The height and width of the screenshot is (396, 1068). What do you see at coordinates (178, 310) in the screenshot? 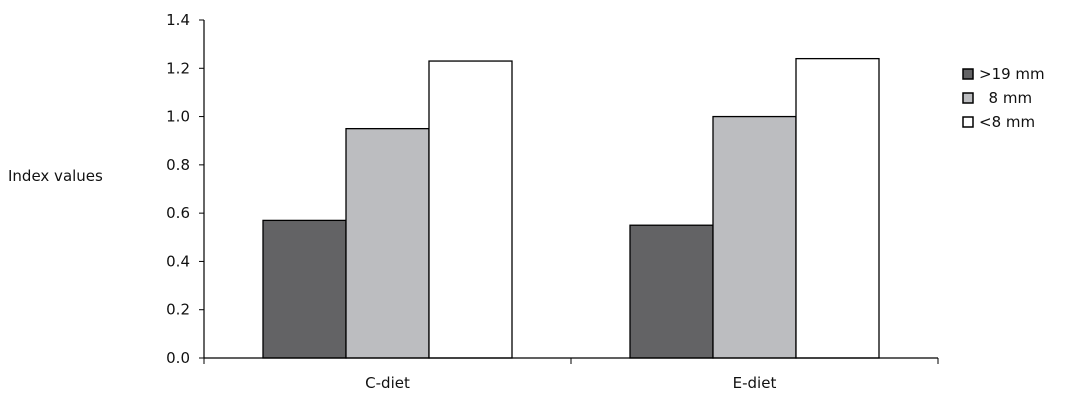
I see `y-tick-label: 0.2` at bounding box center [178, 310].